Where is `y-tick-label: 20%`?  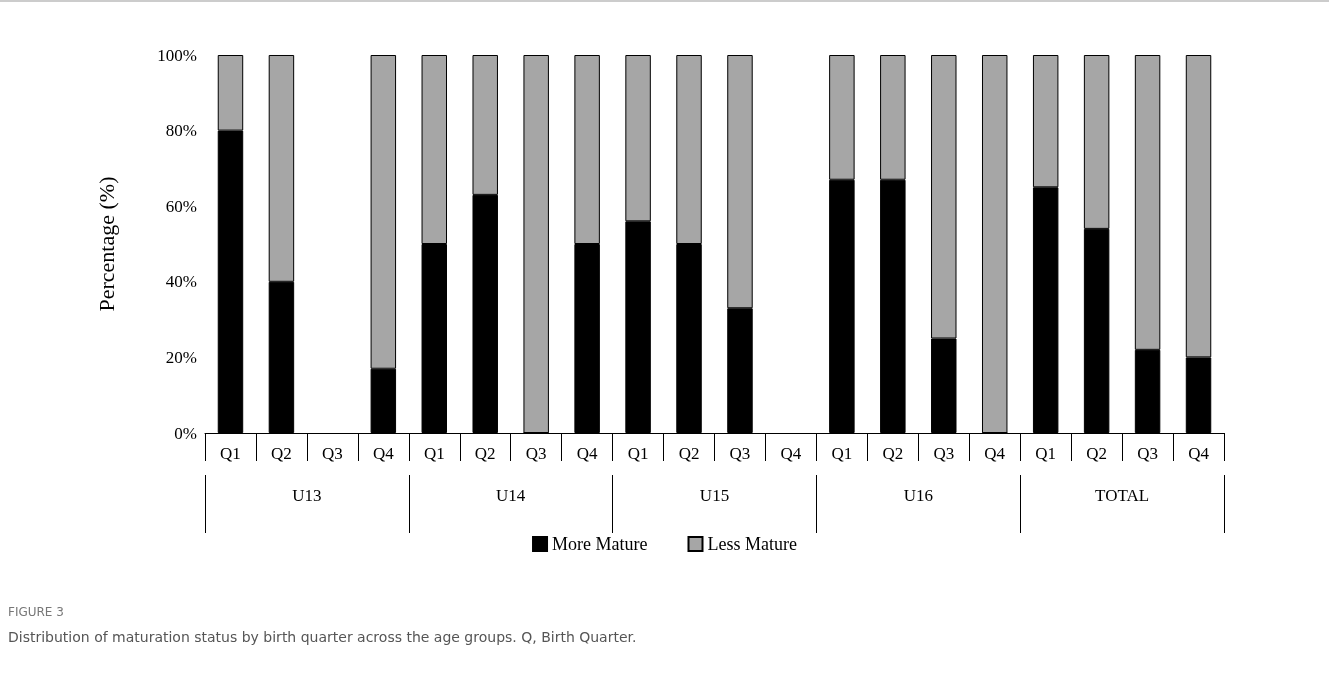
y-tick-label: 20% is located at coordinates (181, 357).